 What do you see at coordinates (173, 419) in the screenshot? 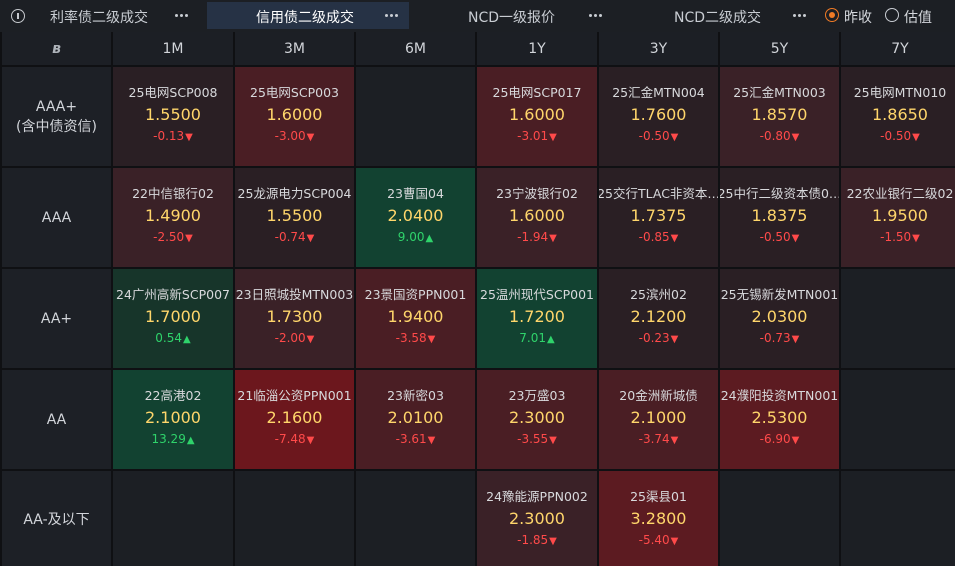
I see `bond-quote-cell: 22高港02 2.1000 13.29▲` at bounding box center [173, 419].